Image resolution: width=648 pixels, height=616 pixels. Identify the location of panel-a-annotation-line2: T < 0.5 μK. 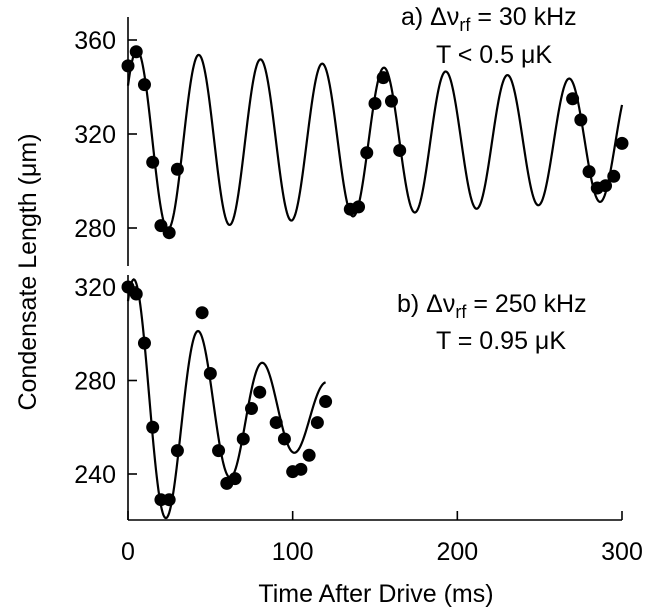
(494, 55).